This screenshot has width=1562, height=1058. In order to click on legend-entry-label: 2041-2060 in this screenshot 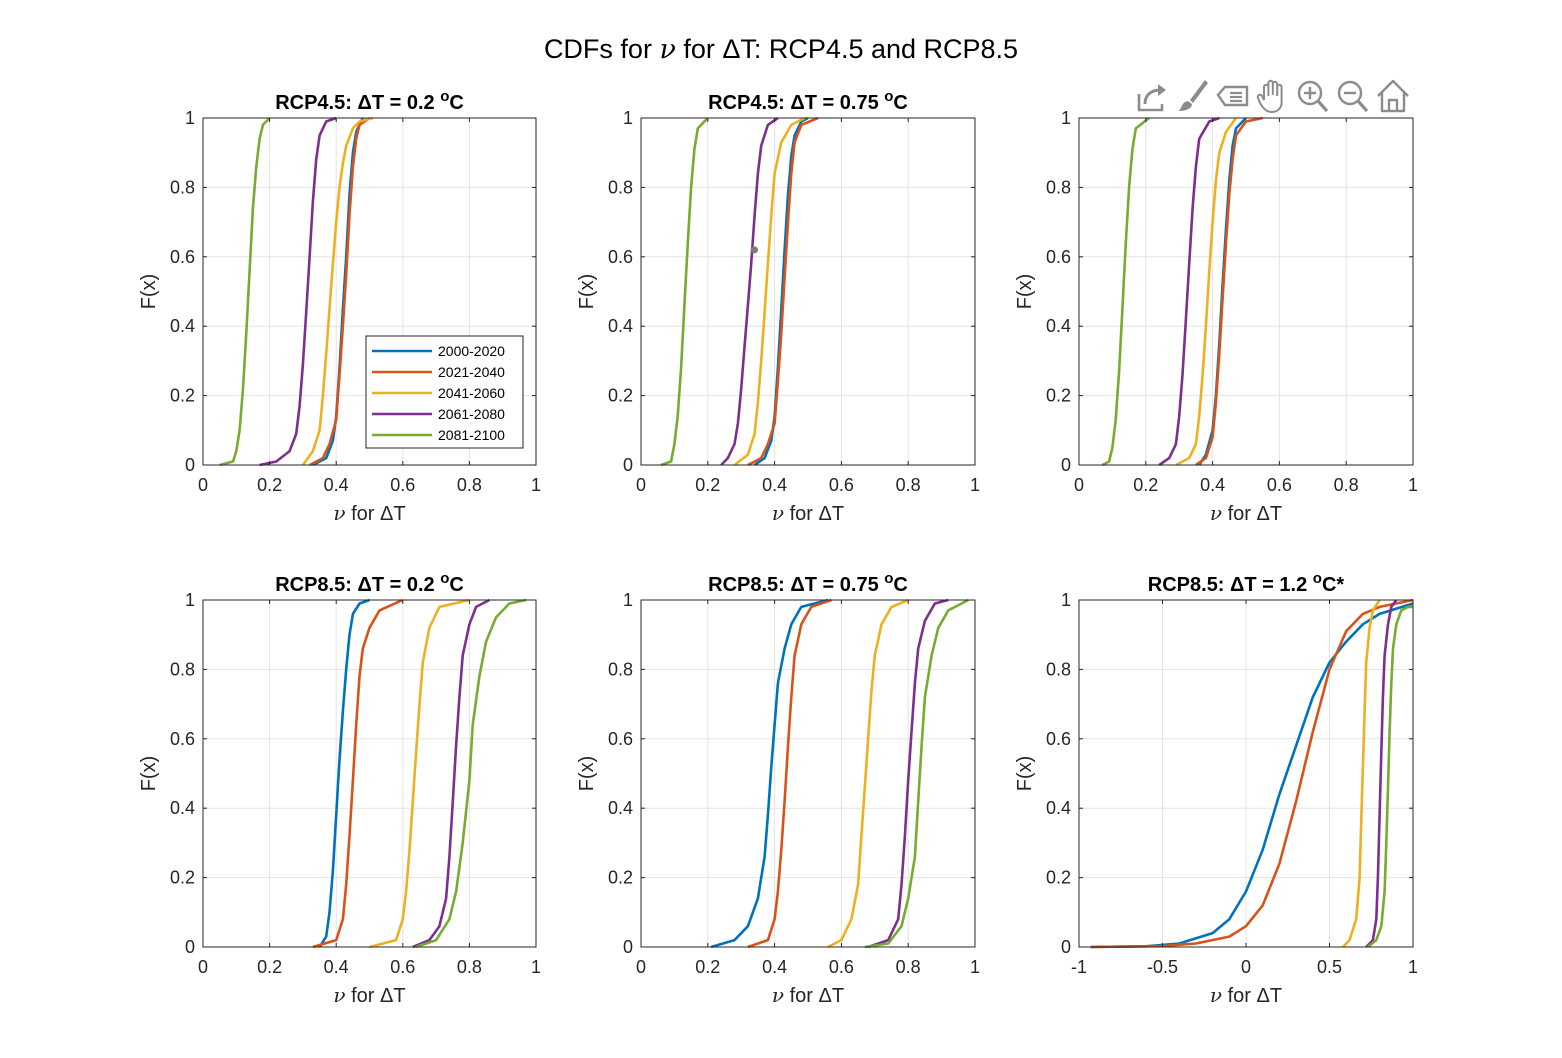, I will do `click(471, 393)`.